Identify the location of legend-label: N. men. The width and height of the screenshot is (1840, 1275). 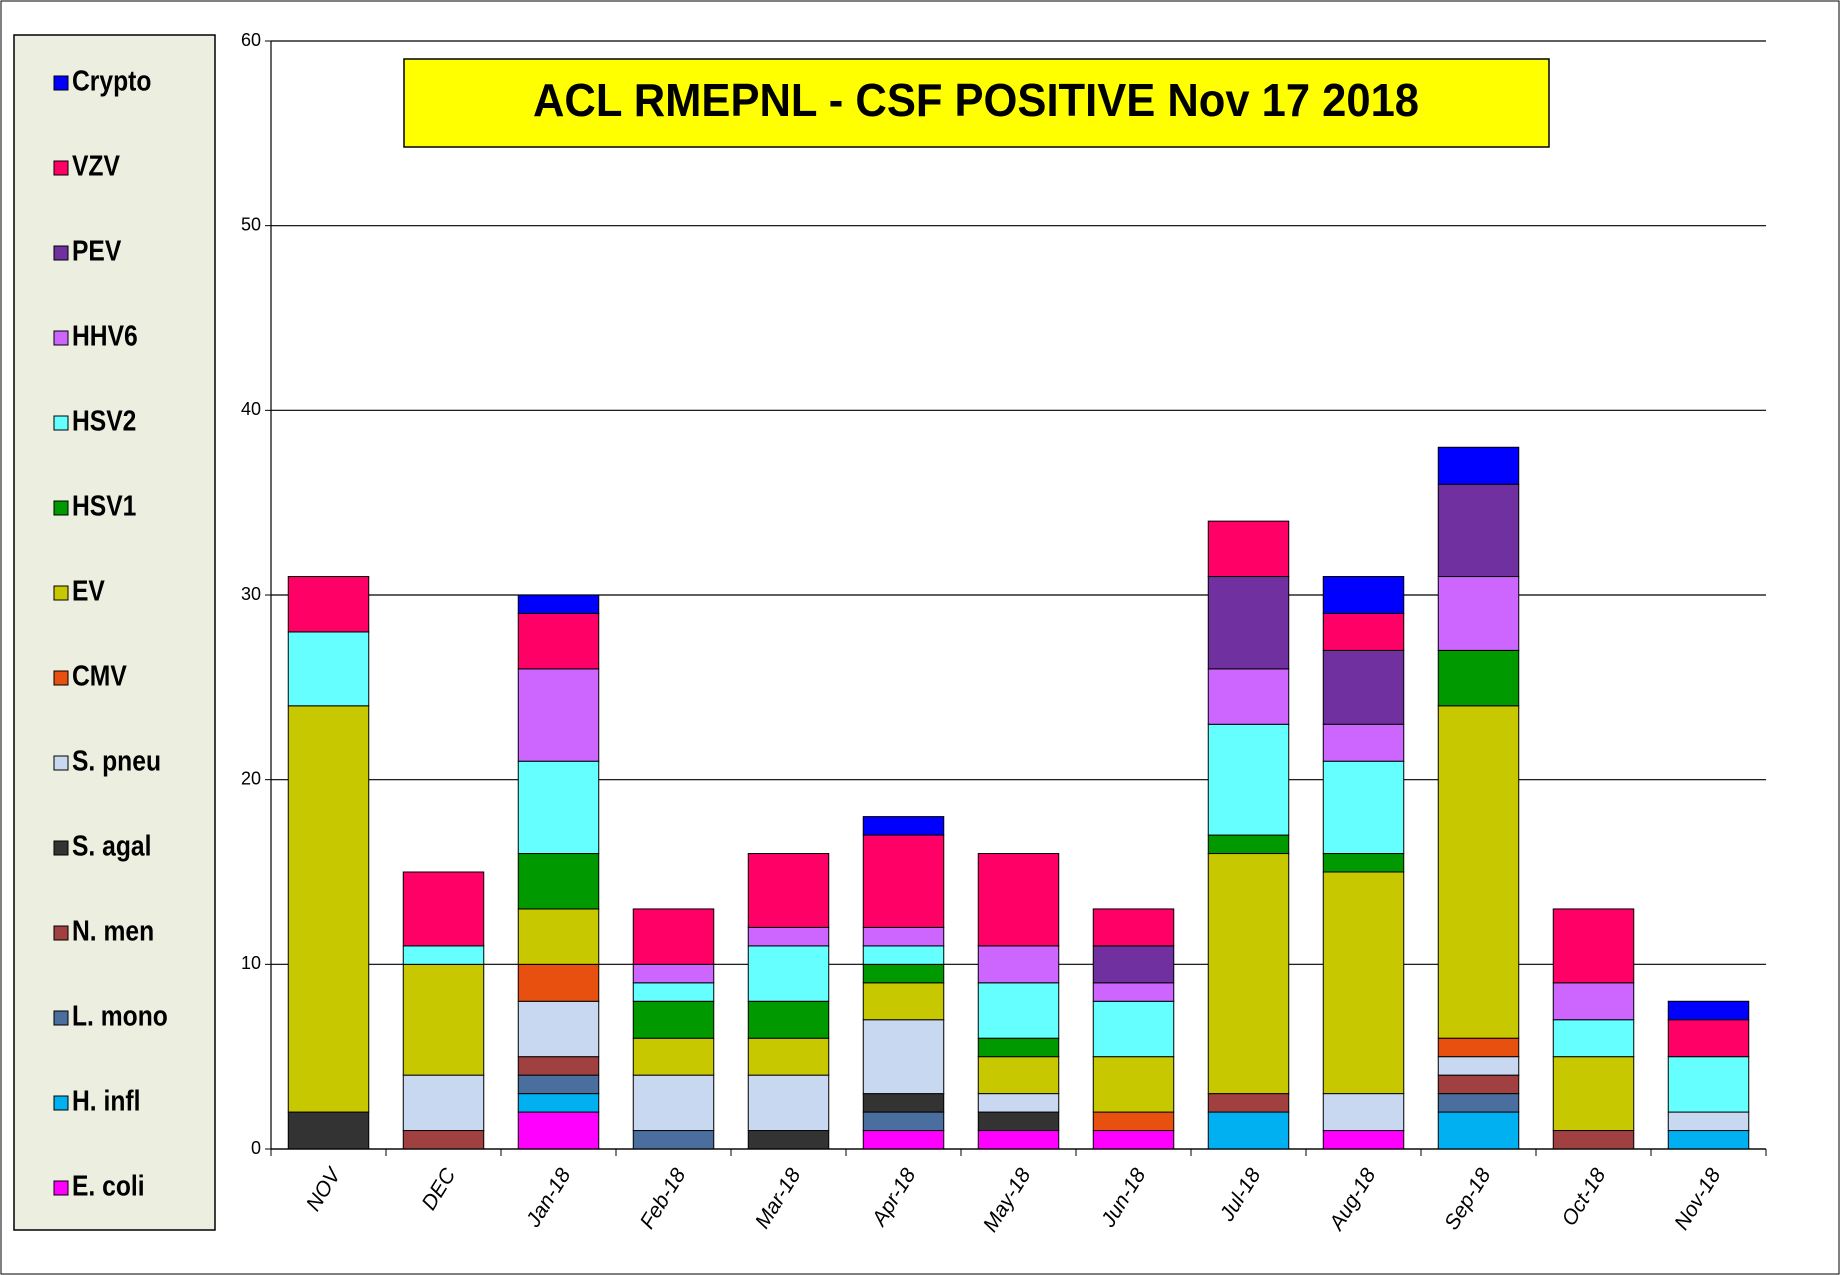
(113, 931).